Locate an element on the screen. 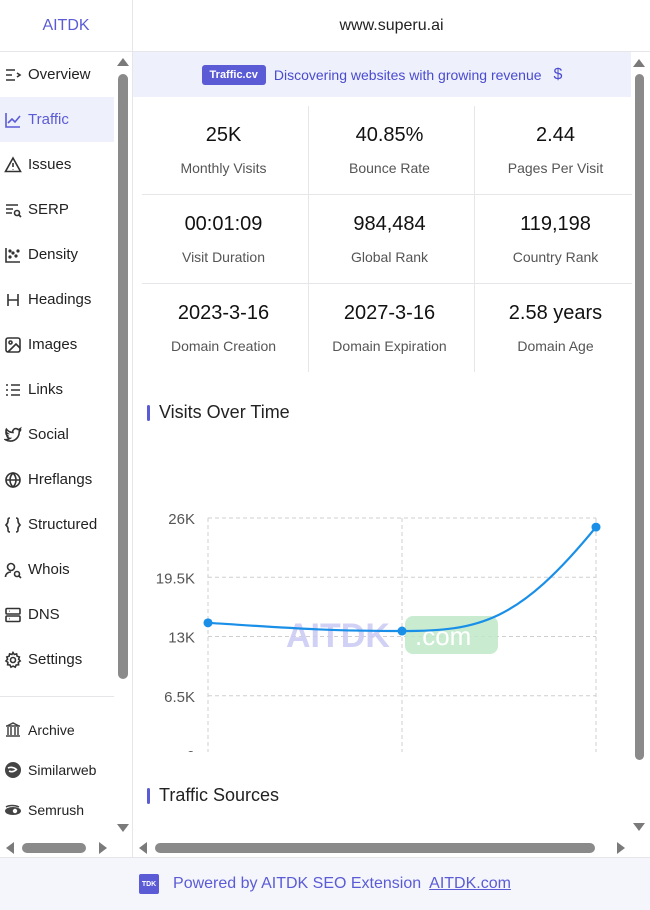 Image resolution: width=650 pixels, height=910 pixels. sidebar-link-semrush: Semrush is located at coordinates (57, 810).